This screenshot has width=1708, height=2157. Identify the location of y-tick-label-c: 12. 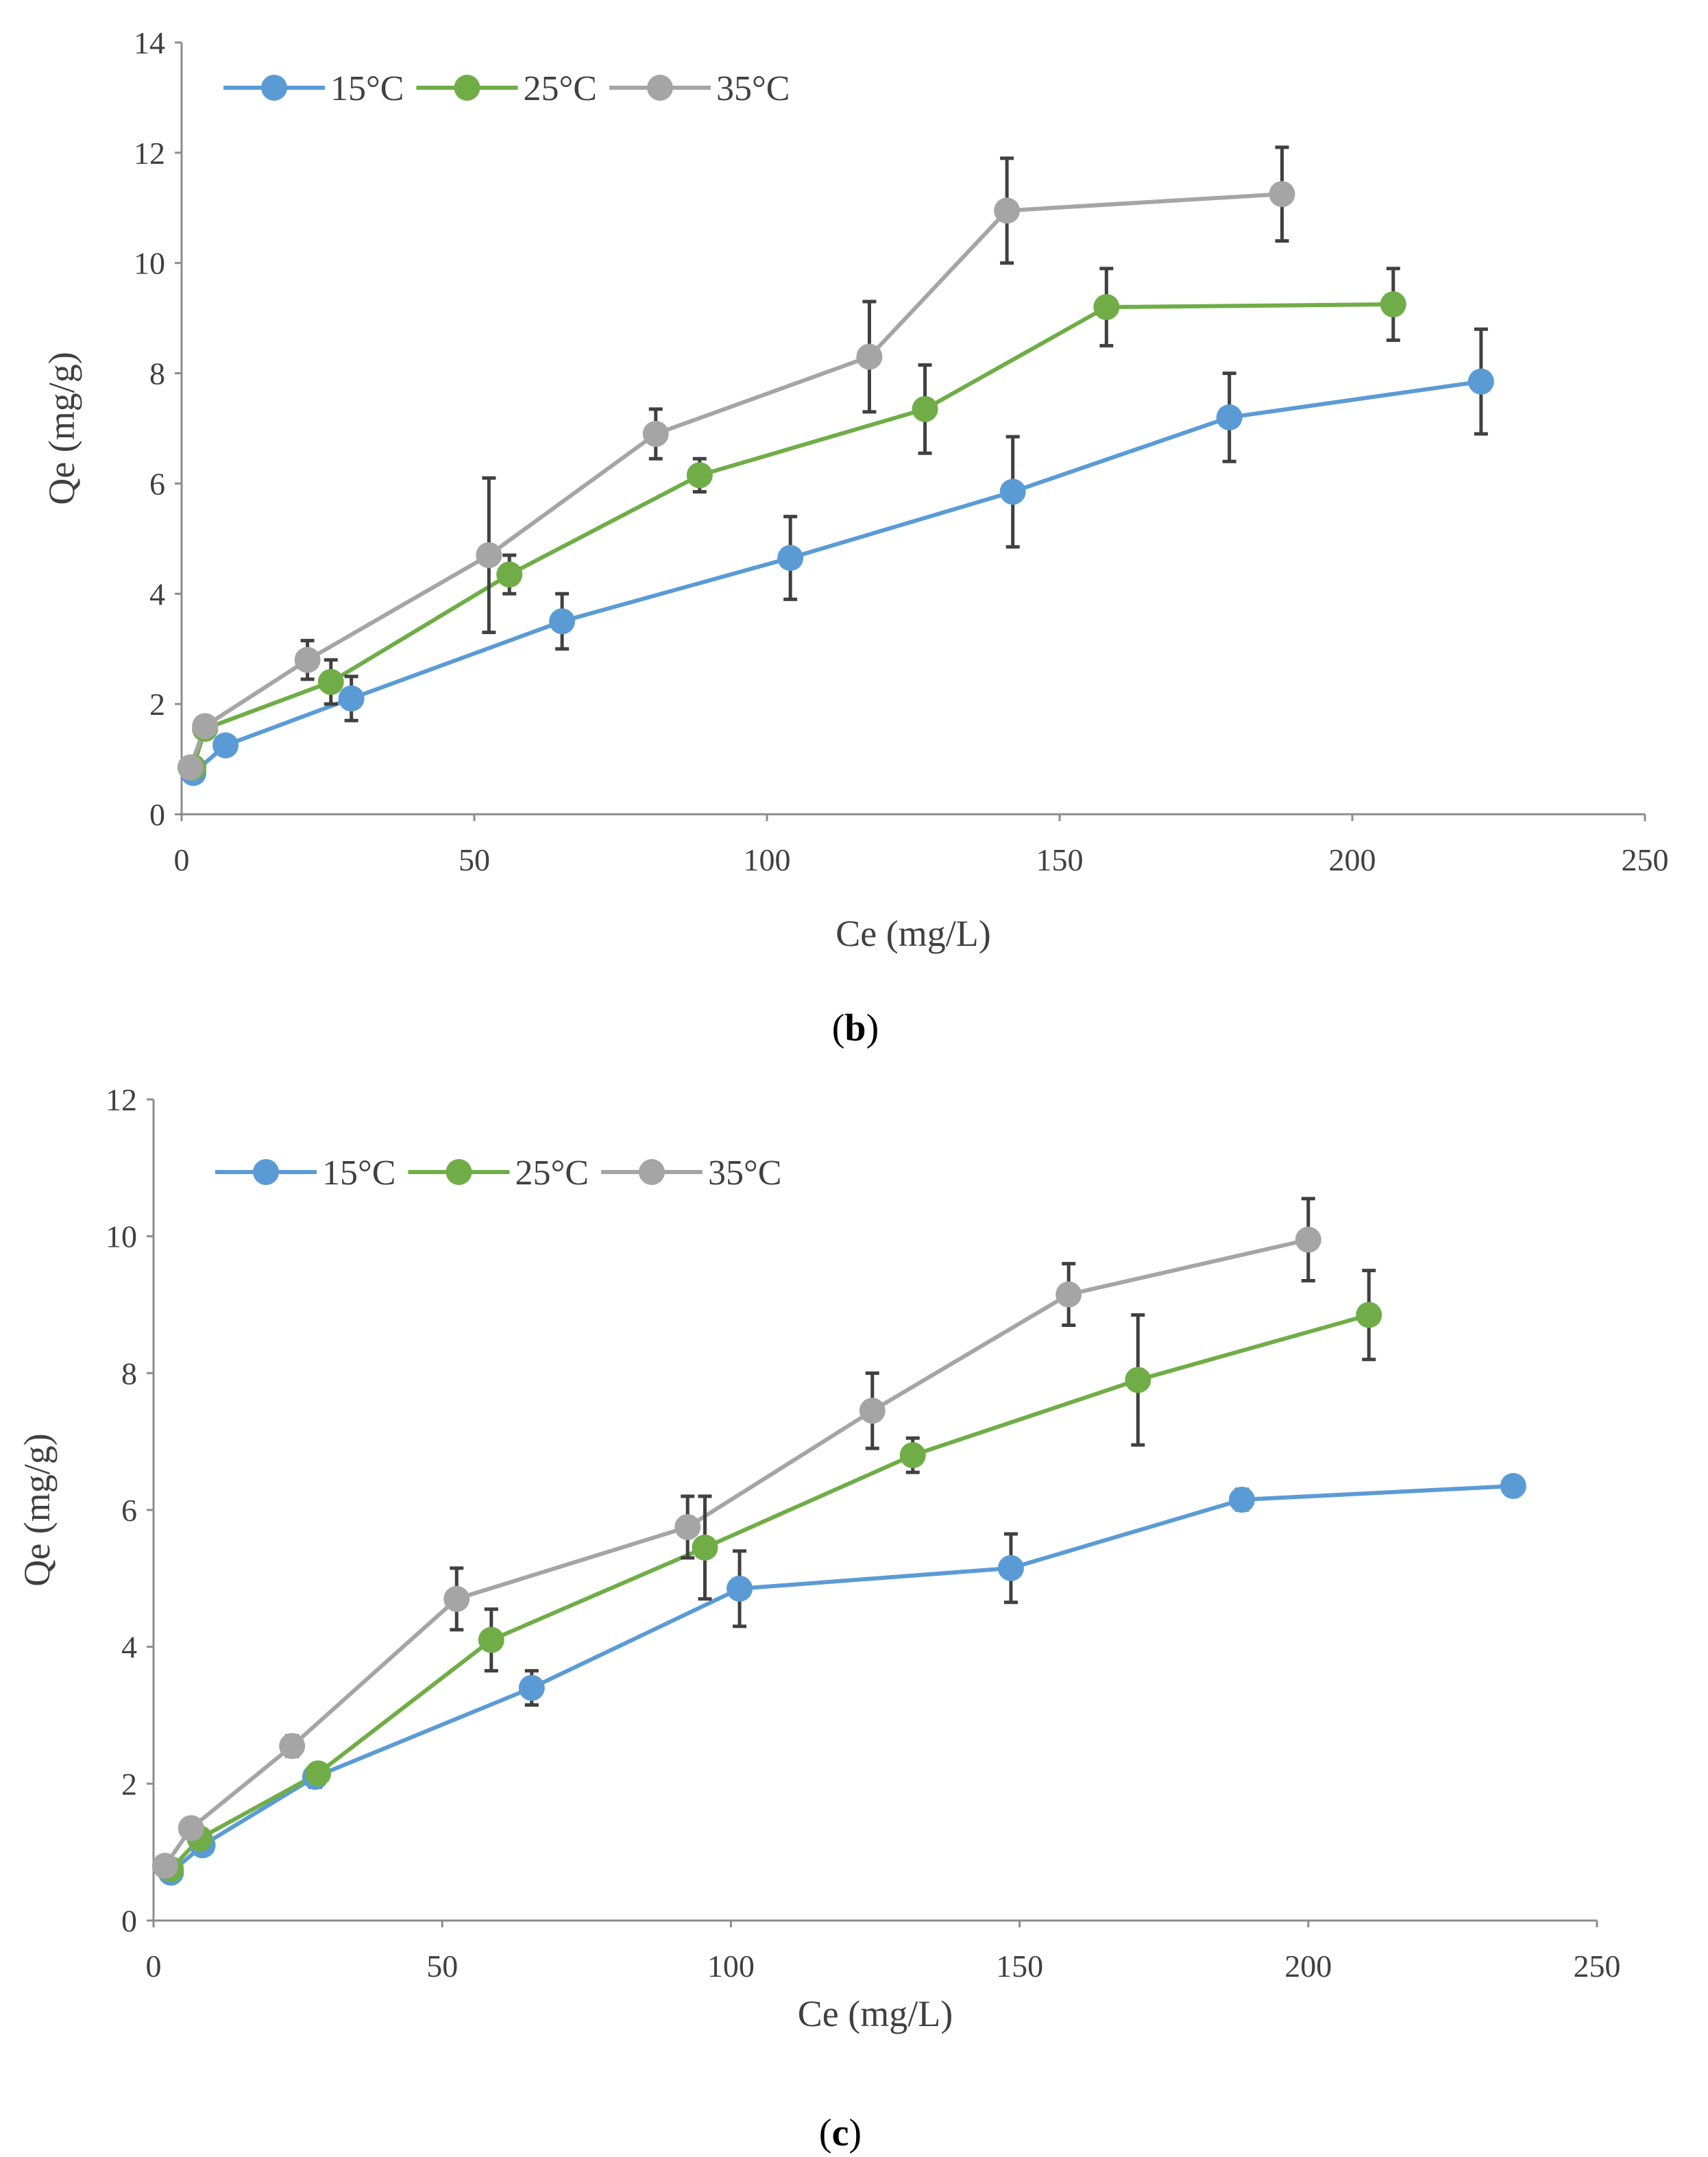
(122, 1099).